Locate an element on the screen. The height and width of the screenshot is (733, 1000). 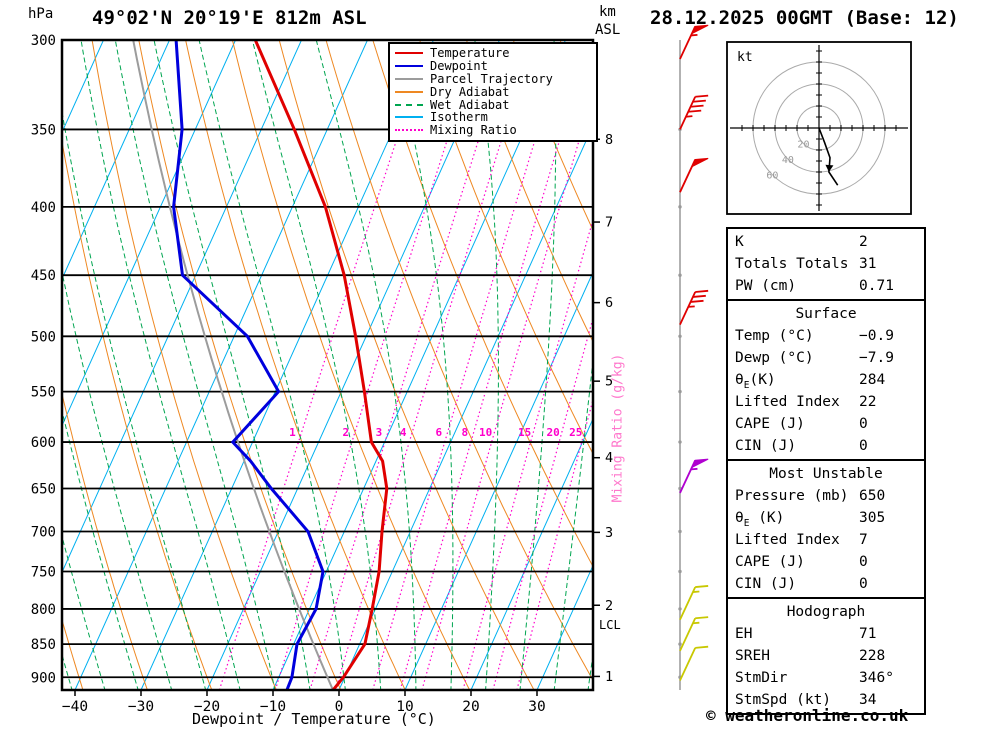
legend-row: Isotherm is located at coordinates (495, 117).